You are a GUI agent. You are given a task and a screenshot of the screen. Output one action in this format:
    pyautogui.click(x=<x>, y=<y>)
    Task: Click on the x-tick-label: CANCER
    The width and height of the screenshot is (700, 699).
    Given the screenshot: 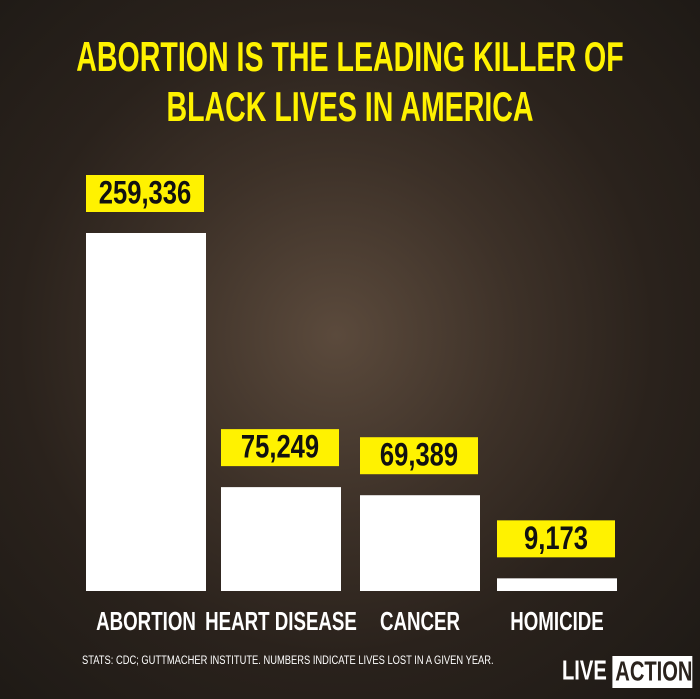 What is the action you would take?
    pyautogui.click(x=420, y=621)
    